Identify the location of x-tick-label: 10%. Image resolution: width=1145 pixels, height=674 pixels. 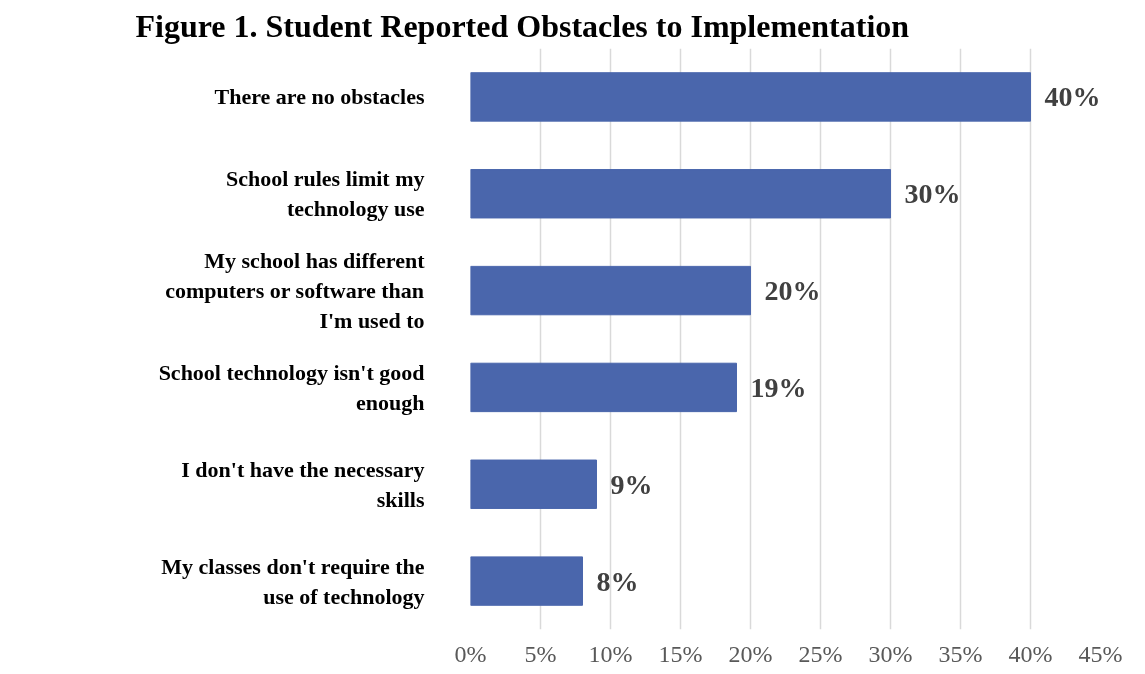
(610, 653).